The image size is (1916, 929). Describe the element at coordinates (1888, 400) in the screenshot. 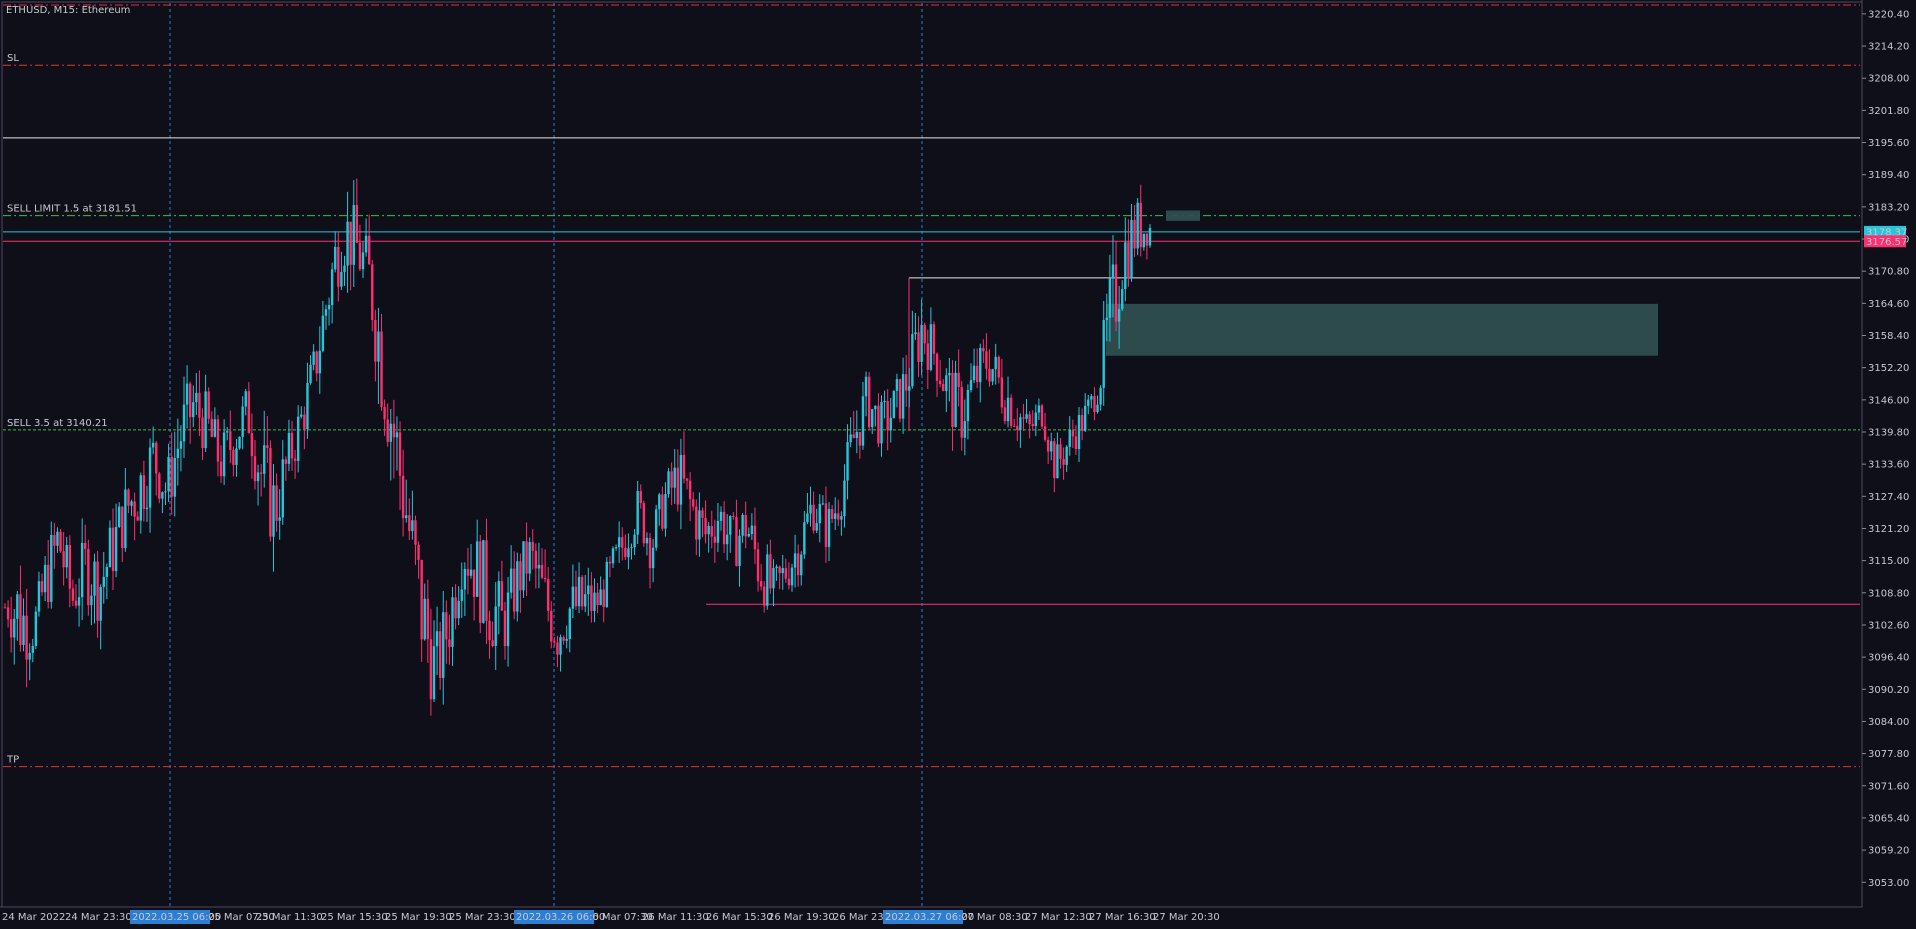

I see `y-tick-label: 3146.00` at that location.